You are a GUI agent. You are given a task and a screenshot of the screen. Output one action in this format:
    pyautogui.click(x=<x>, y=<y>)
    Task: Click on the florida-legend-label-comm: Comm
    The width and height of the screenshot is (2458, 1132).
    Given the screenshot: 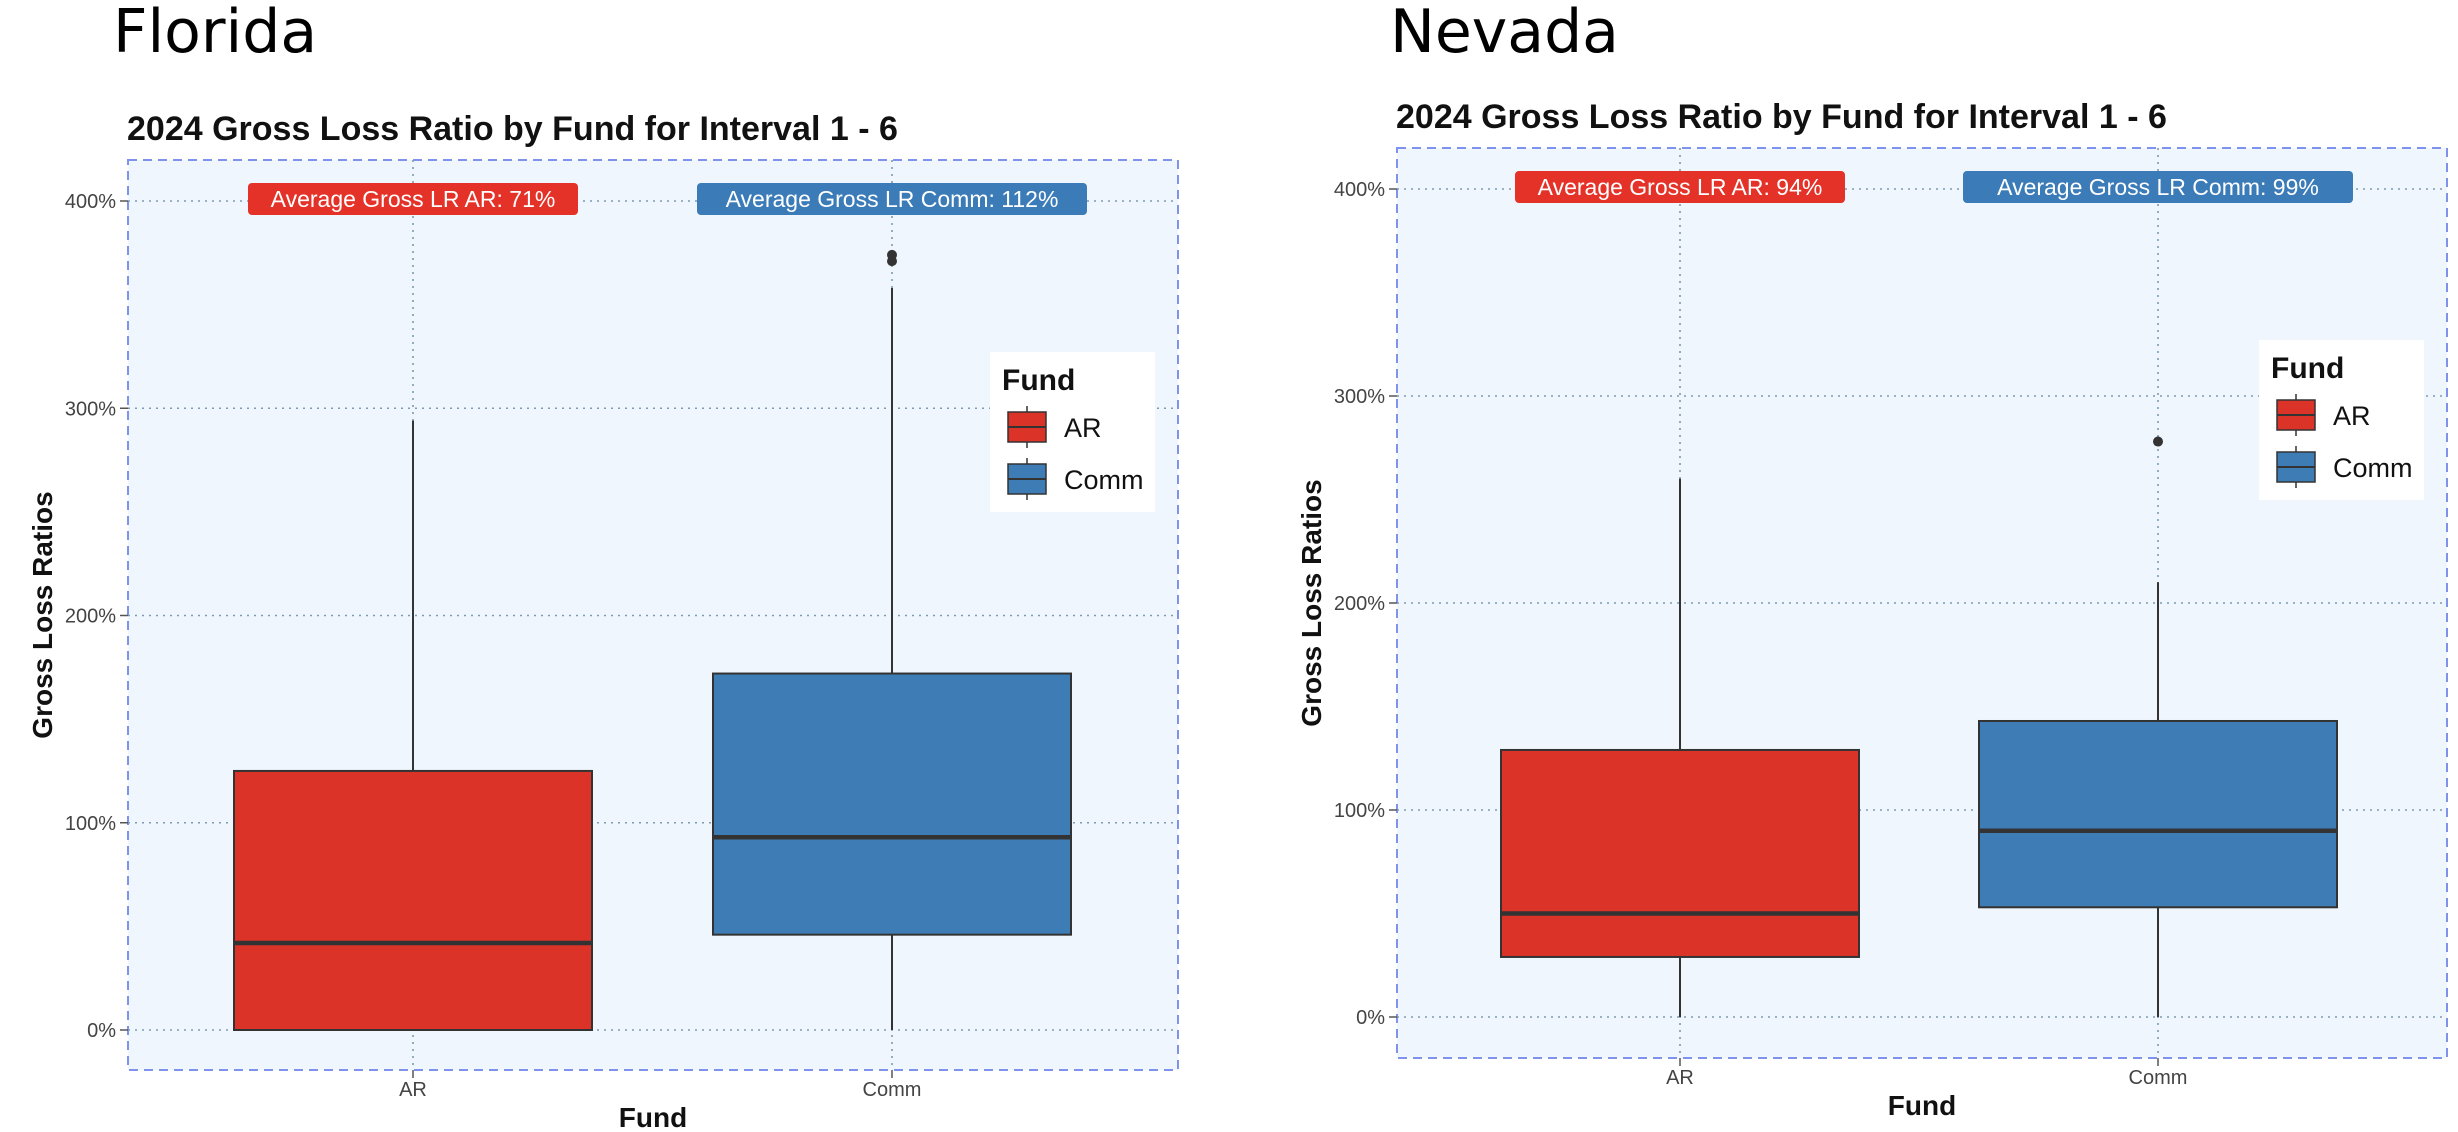 What is the action you would take?
    pyautogui.click(x=1104, y=480)
    